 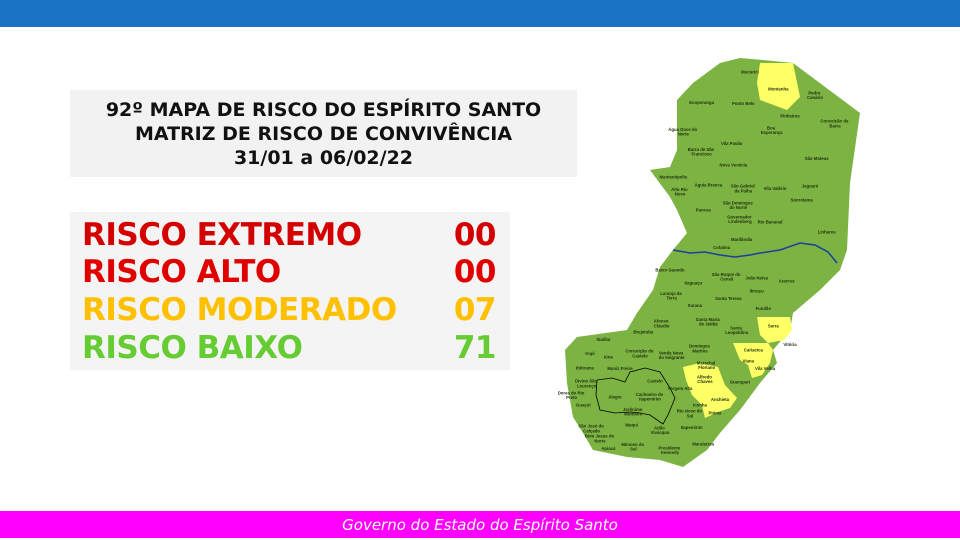 I want to click on municipality-label: Mantenópolis, so click(x=673, y=176).